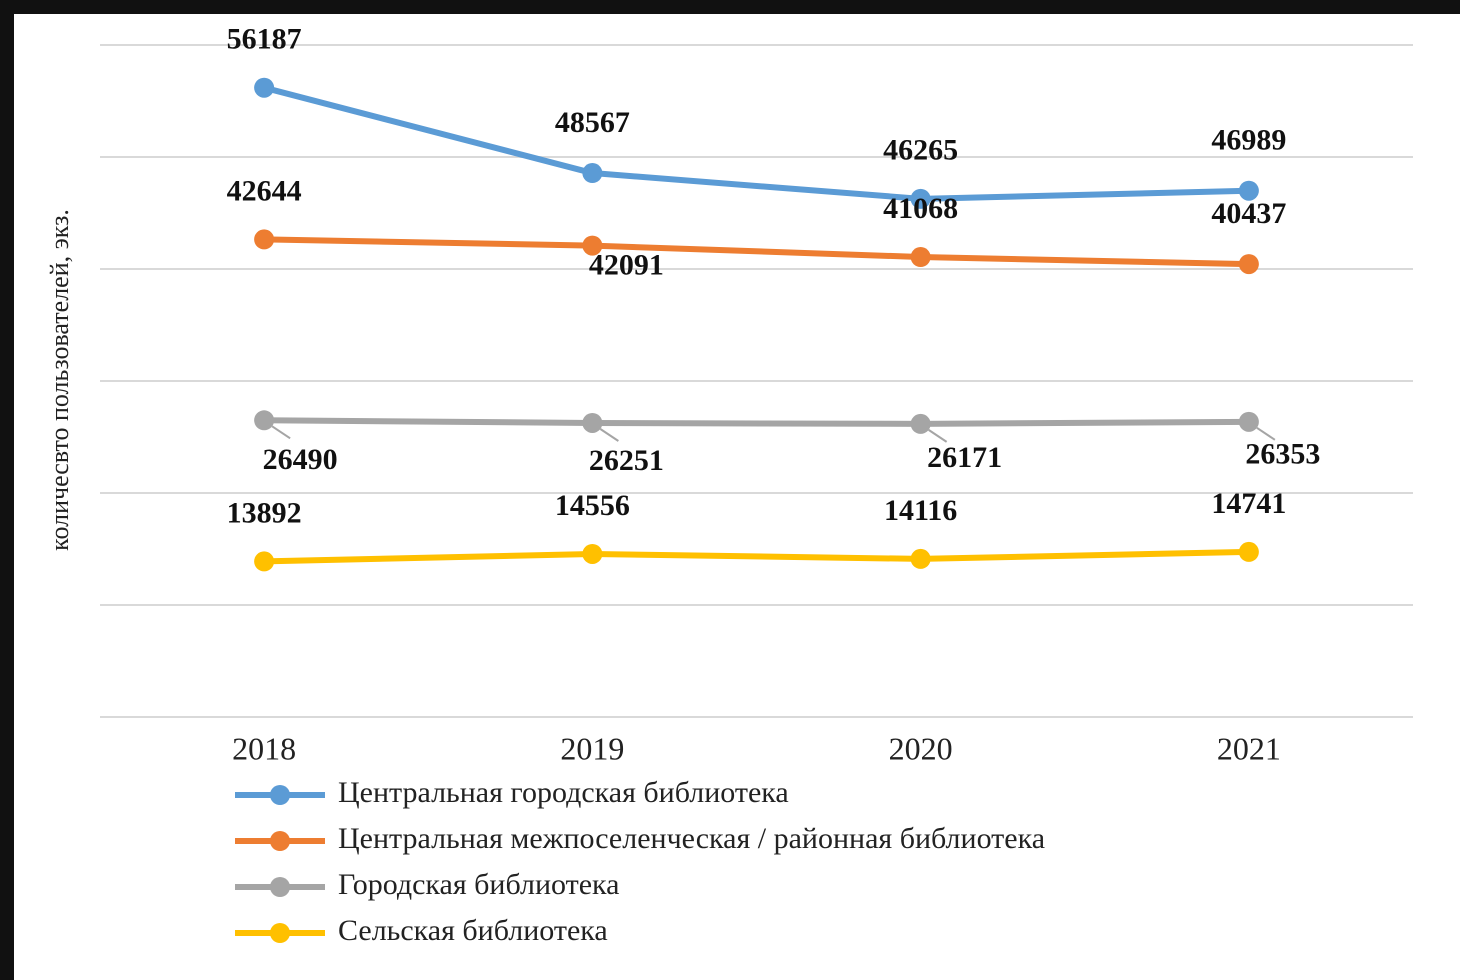  Describe the element at coordinates (300, 459) in the screenshot. I see `data-label: 26490` at that location.